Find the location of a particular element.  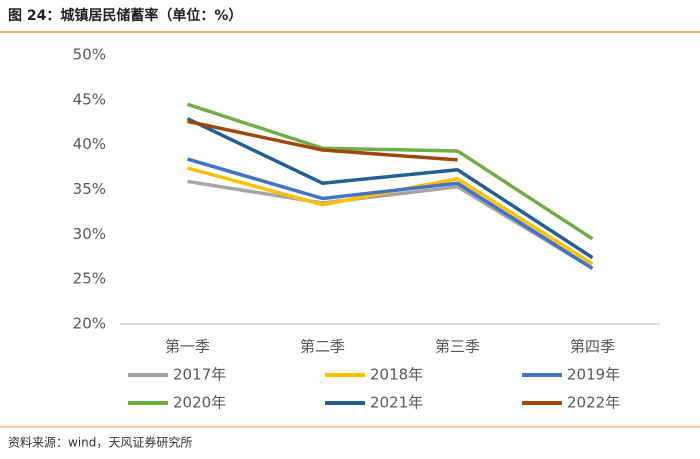

y-tick-label: 35% is located at coordinates (89, 189).